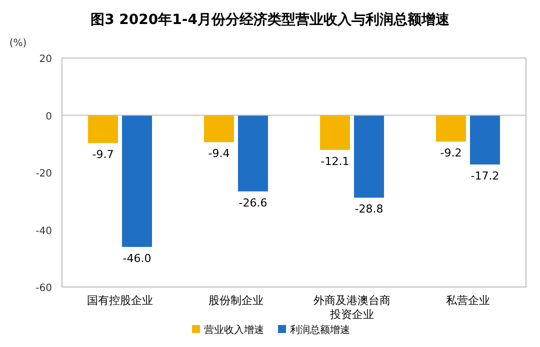 Image resolution: width=540 pixels, height=347 pixels. I want to click on y-tick-label: -60, so click(44, 288).